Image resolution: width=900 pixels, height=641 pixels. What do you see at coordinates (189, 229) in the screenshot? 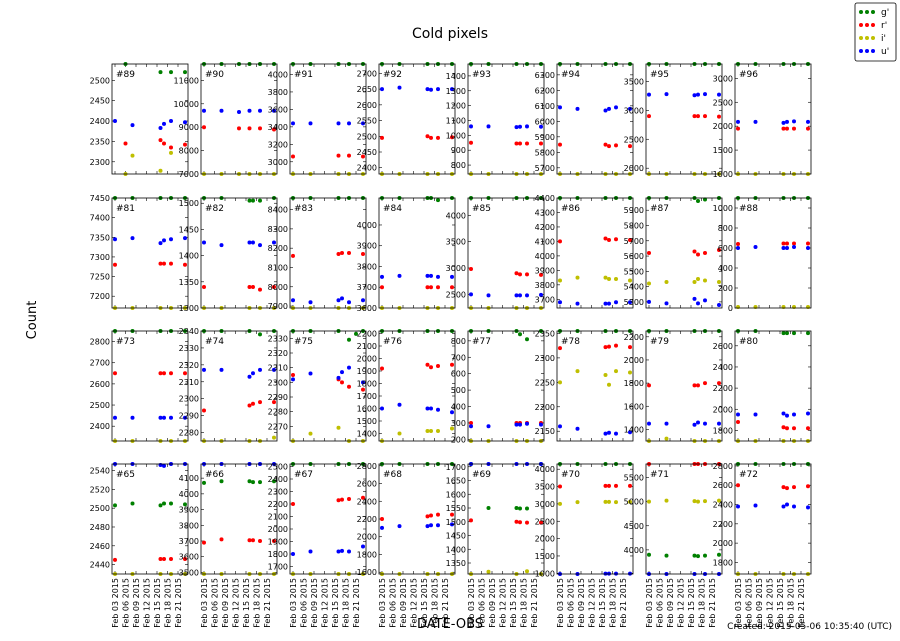
I see `y-tick-label: 1450` at bounding box center [189, 229].